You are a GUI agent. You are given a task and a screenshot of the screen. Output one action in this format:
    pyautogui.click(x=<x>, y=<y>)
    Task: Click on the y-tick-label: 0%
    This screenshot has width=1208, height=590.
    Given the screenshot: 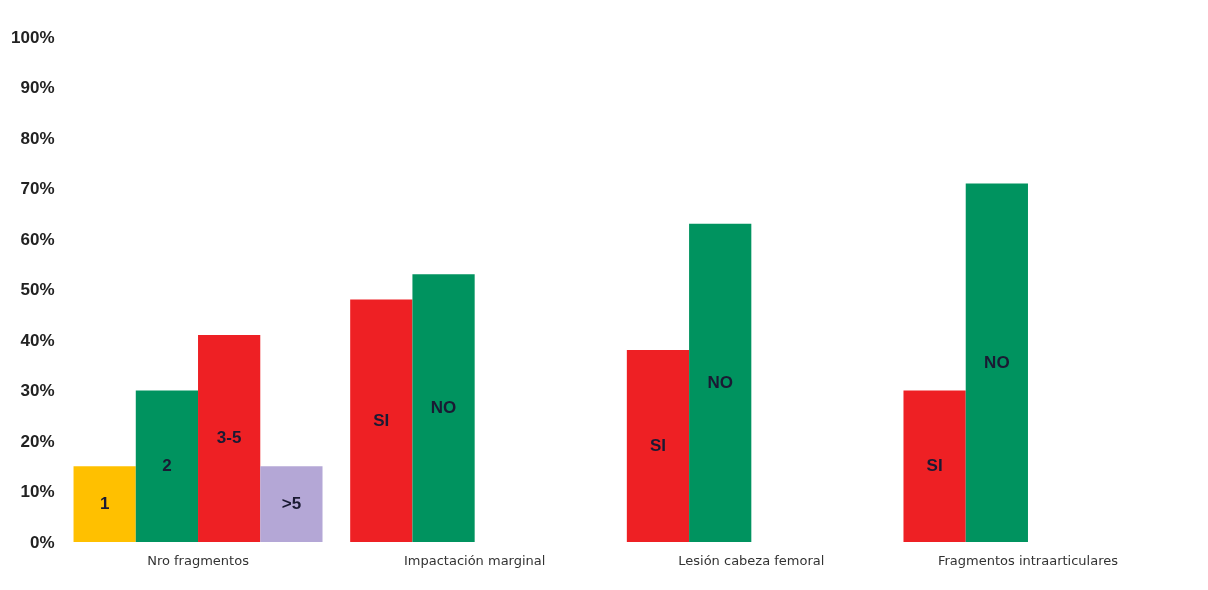 What is the action you would take?
    pyautogui.click(x=42, y=542)
    